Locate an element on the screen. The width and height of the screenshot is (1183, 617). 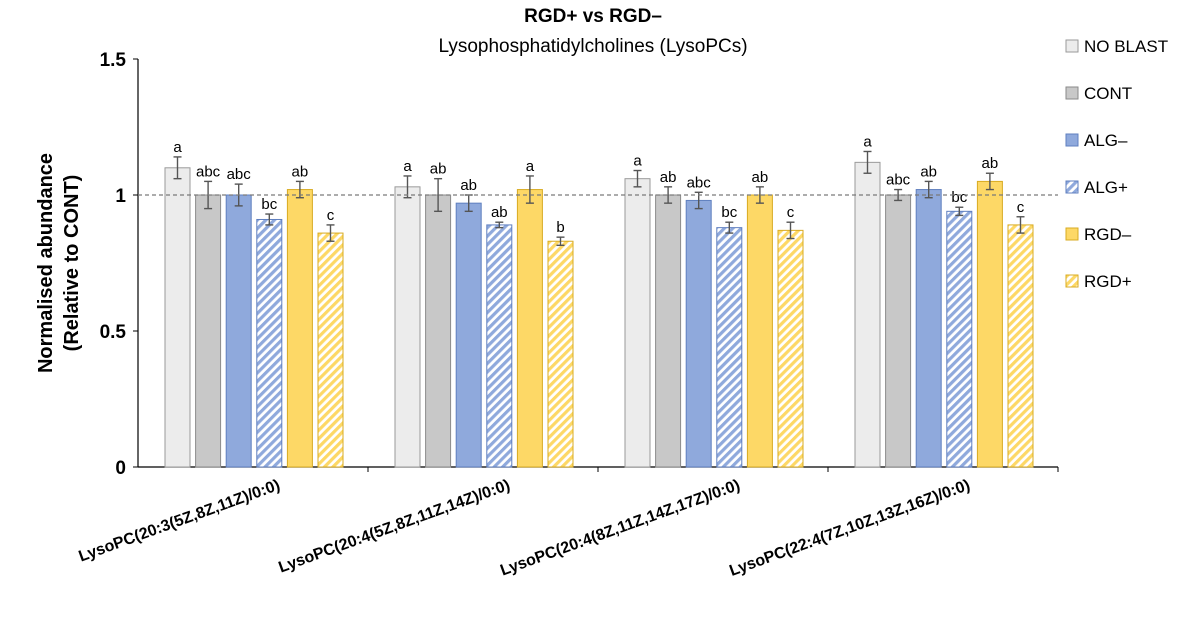
x-tick-label: LysoPC(20:3(5Z,8Z,11Z)/0:0) is located at coordinates (180, 521).